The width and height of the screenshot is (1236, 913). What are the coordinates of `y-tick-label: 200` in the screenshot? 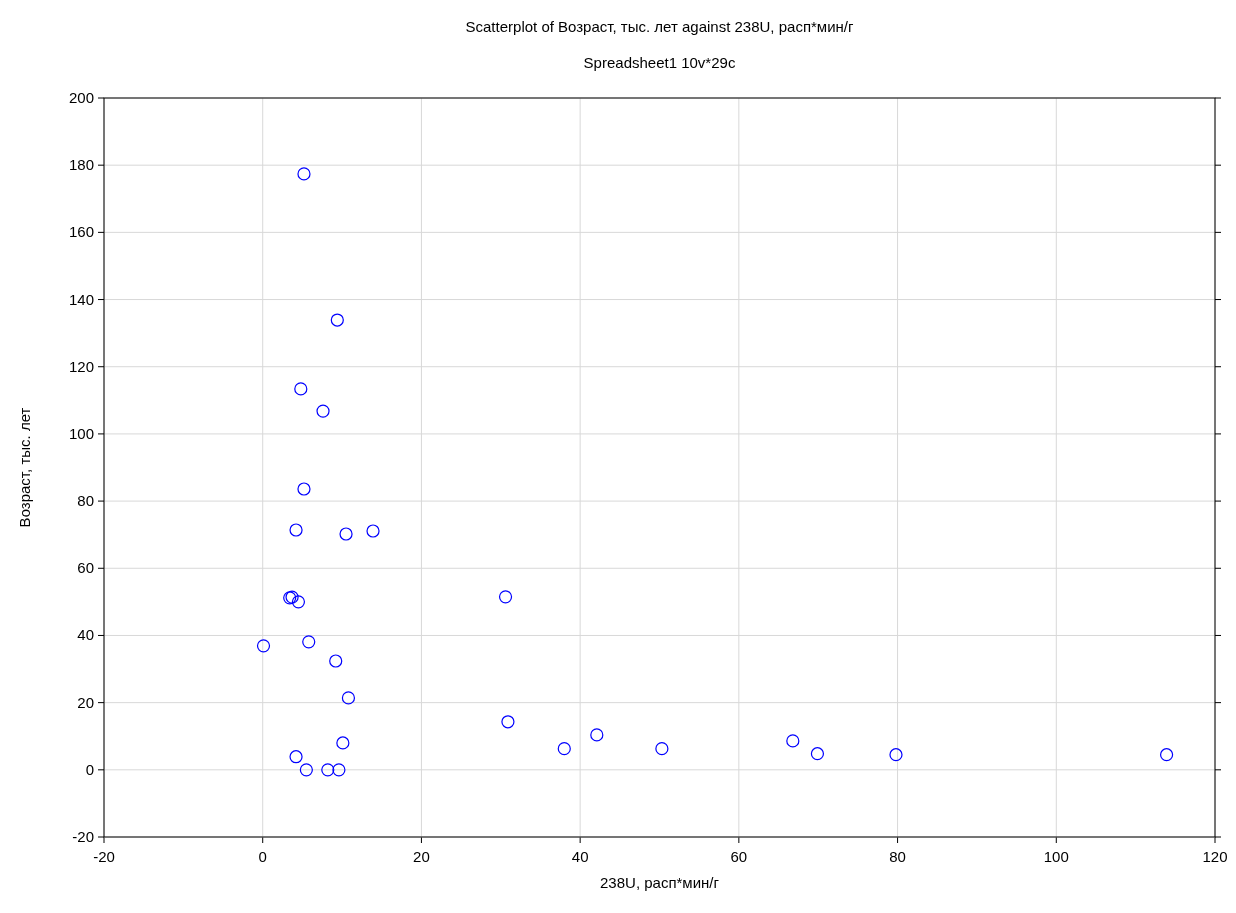 It's located at (81, 97).